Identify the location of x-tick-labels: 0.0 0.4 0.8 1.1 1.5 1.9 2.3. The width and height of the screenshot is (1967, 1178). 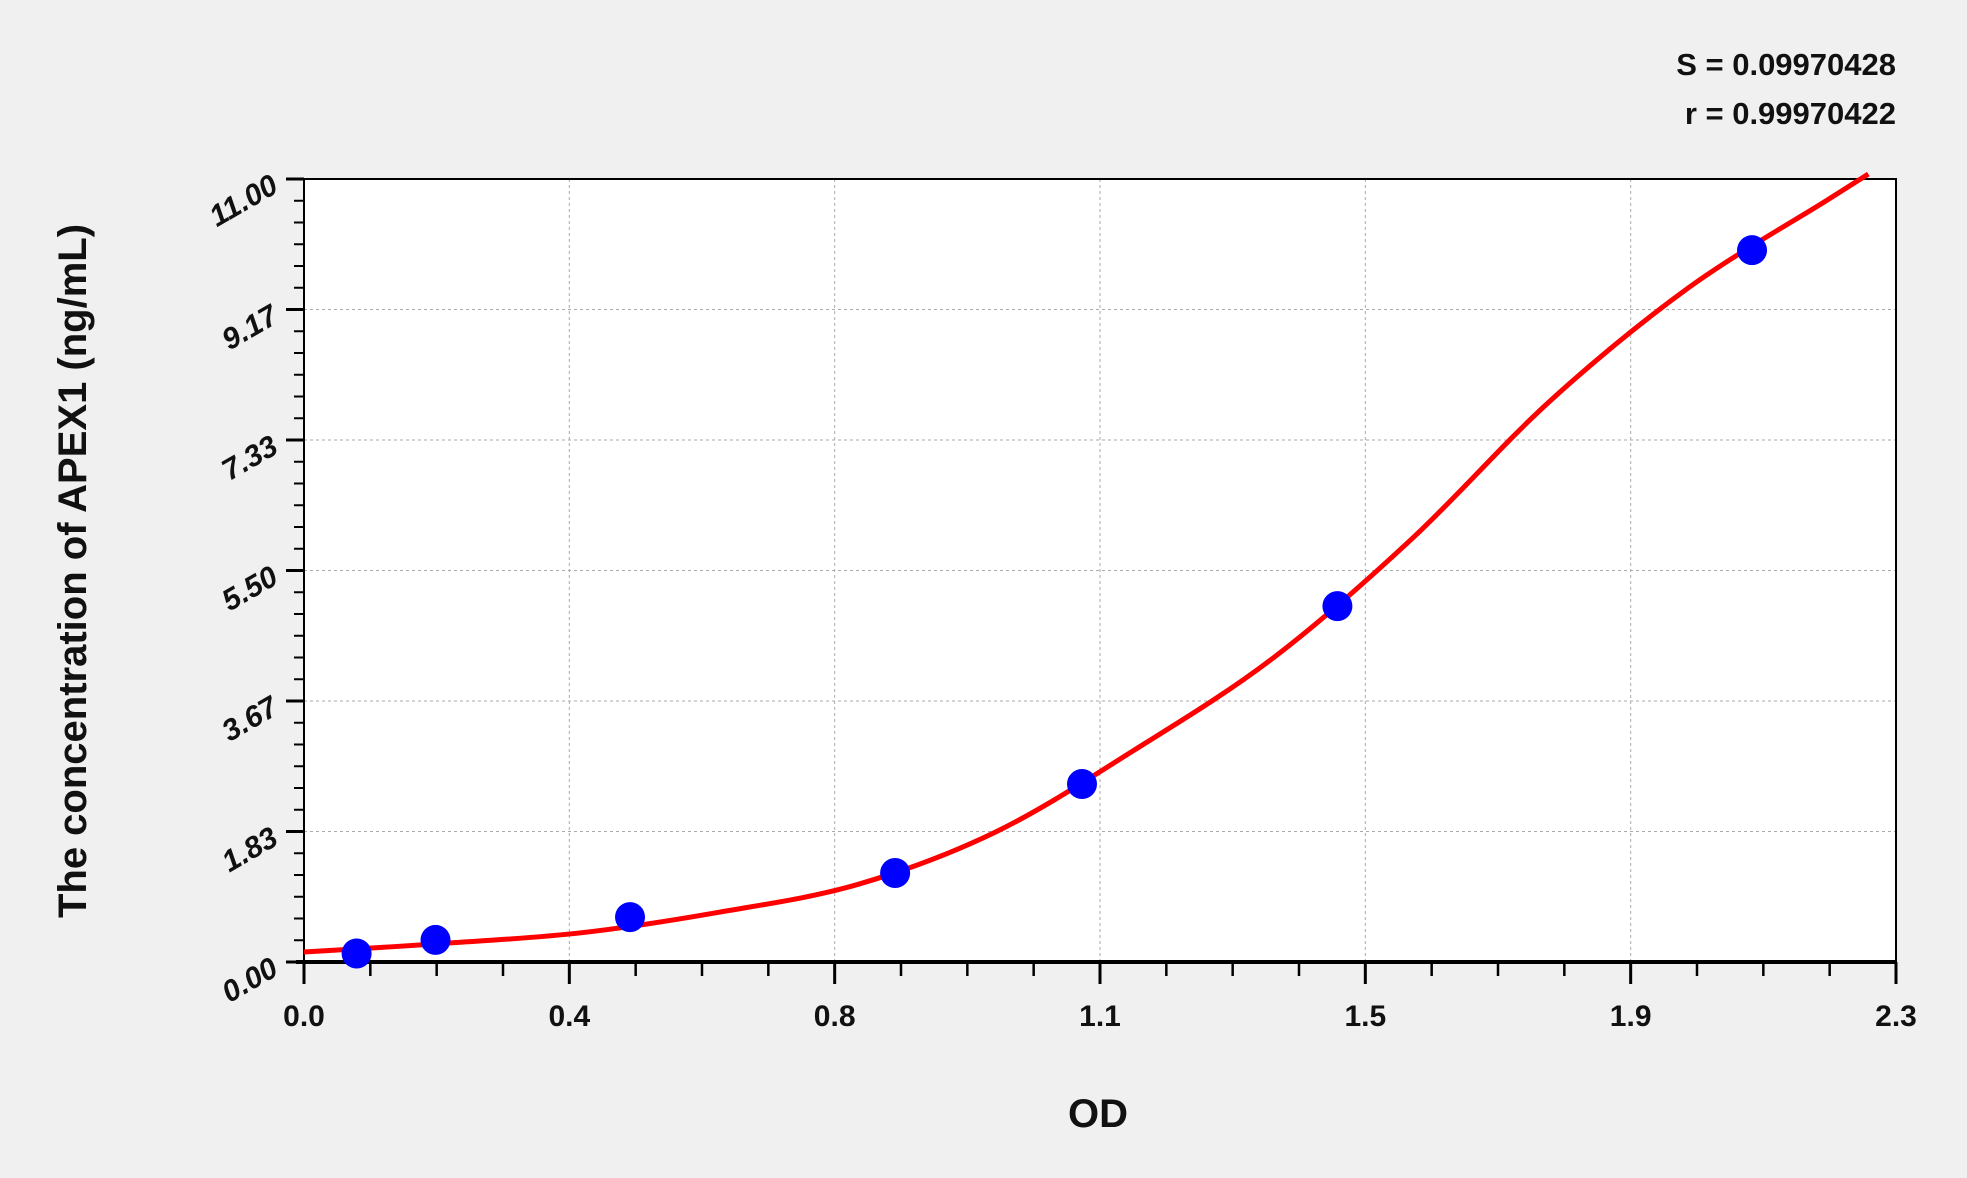
(1100, 1016).